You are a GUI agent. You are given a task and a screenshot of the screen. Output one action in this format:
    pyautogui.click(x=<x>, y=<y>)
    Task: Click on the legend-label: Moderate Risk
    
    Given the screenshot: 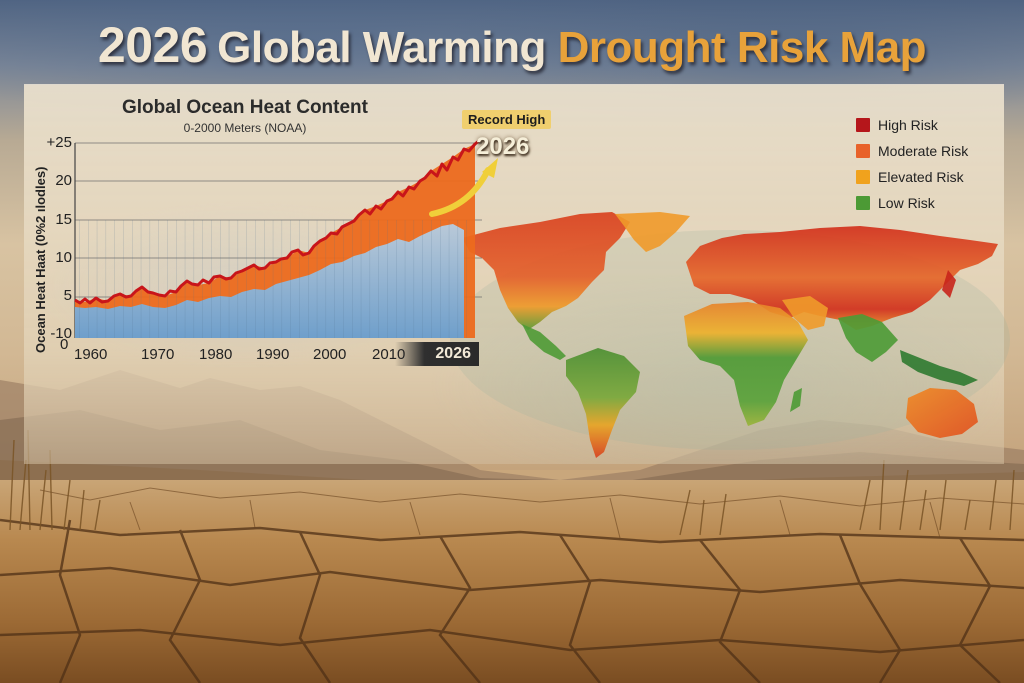 What is the action you would take?
    pyautogui.click(x=923, y=151)
    